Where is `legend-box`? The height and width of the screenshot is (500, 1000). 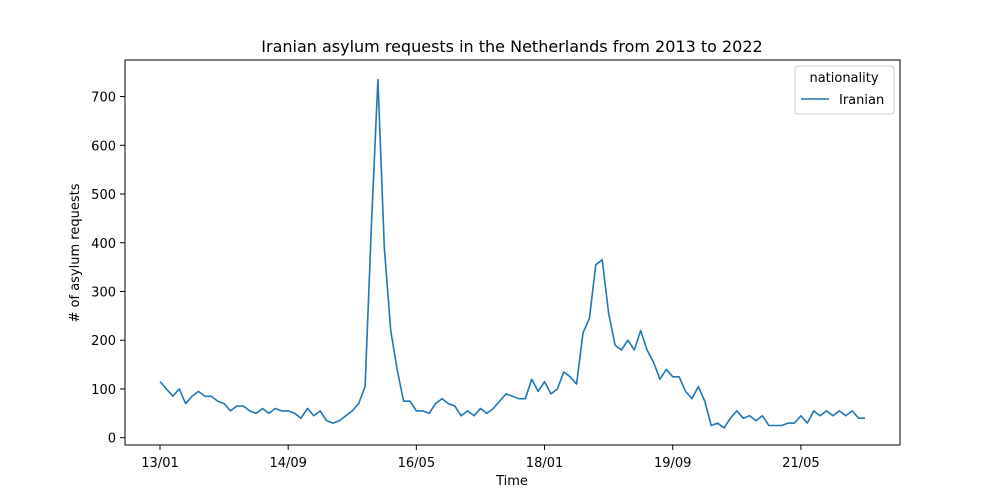
legend-box is located at coordinates (844, 90).